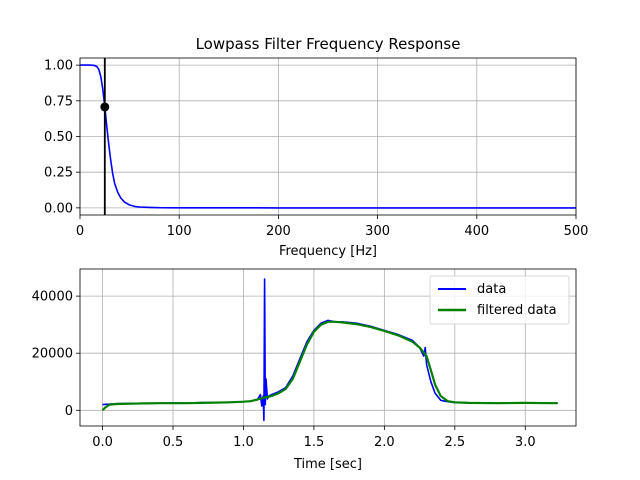 This screenshot has width=640, height=480. What do you see at coordinates (80, 231) in the screenshot?
I see `x-tick-label: 0` at bounding box center [80, 231].